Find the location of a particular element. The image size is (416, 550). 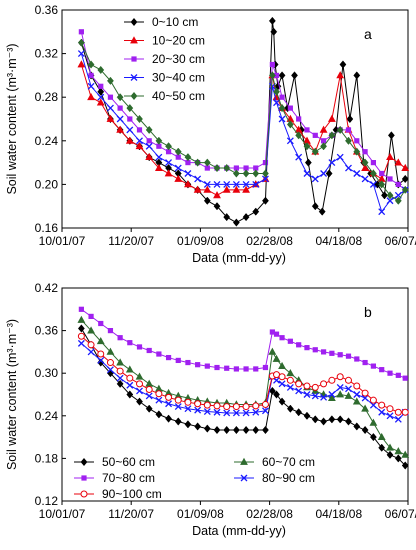

x-tick-label: 10/01/07 is located at coordinates (62, 514).